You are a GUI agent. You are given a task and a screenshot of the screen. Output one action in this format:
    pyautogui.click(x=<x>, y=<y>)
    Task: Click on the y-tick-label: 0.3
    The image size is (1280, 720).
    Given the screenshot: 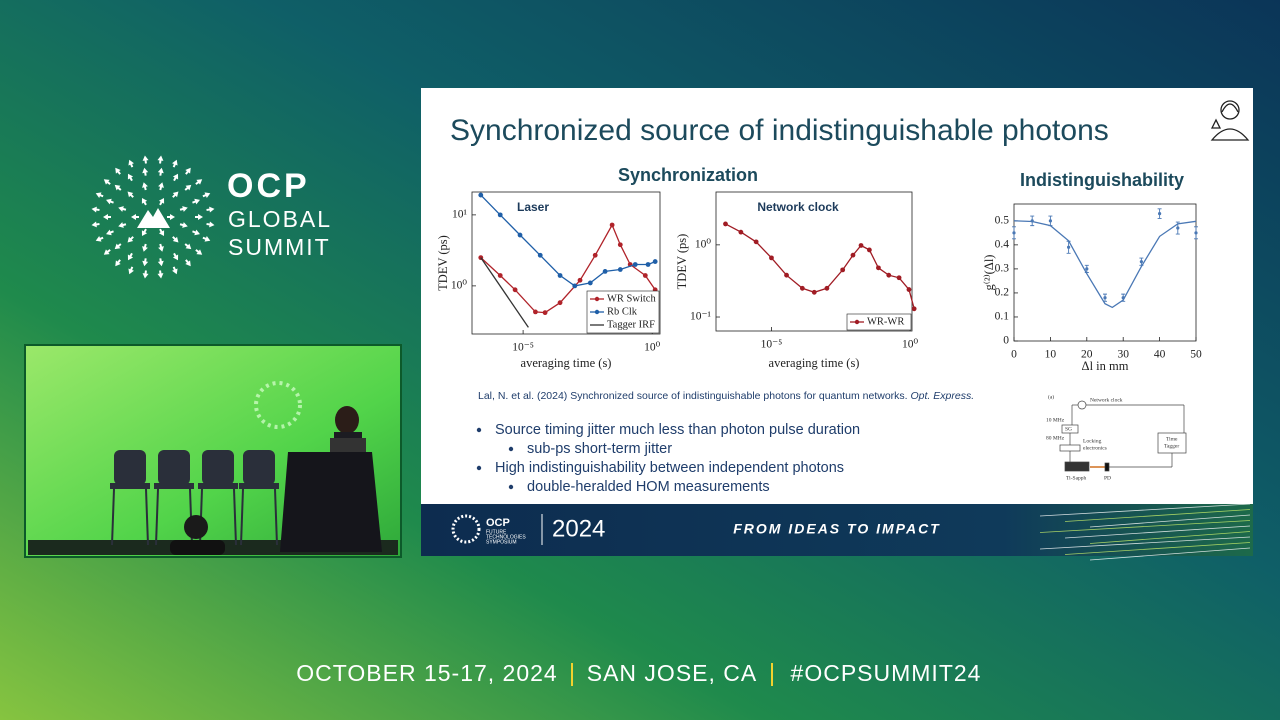 What is the action you would take?
    pyautogui.click(x=1002, y=269)
    